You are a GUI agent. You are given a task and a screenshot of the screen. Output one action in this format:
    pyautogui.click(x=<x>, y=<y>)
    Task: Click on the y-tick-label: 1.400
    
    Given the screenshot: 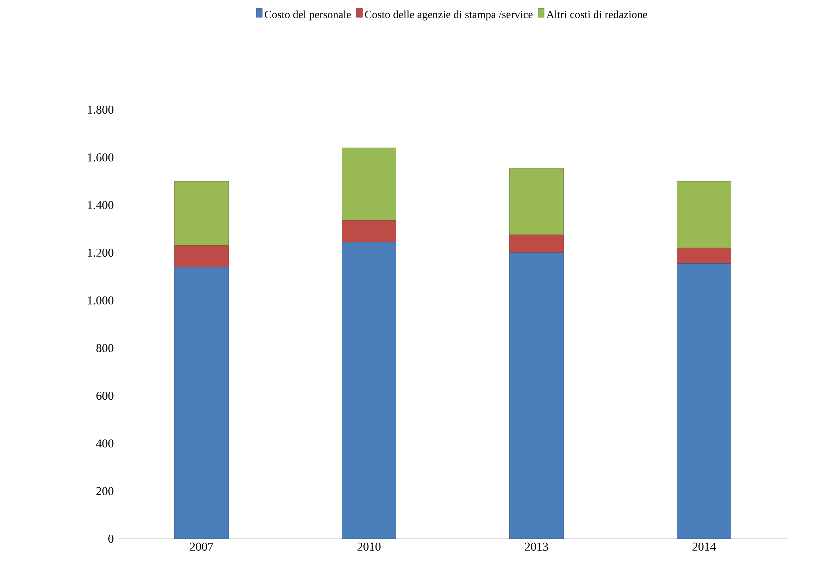 What is the action you would take?
    pyautogui.click(x=101, y=205)
    